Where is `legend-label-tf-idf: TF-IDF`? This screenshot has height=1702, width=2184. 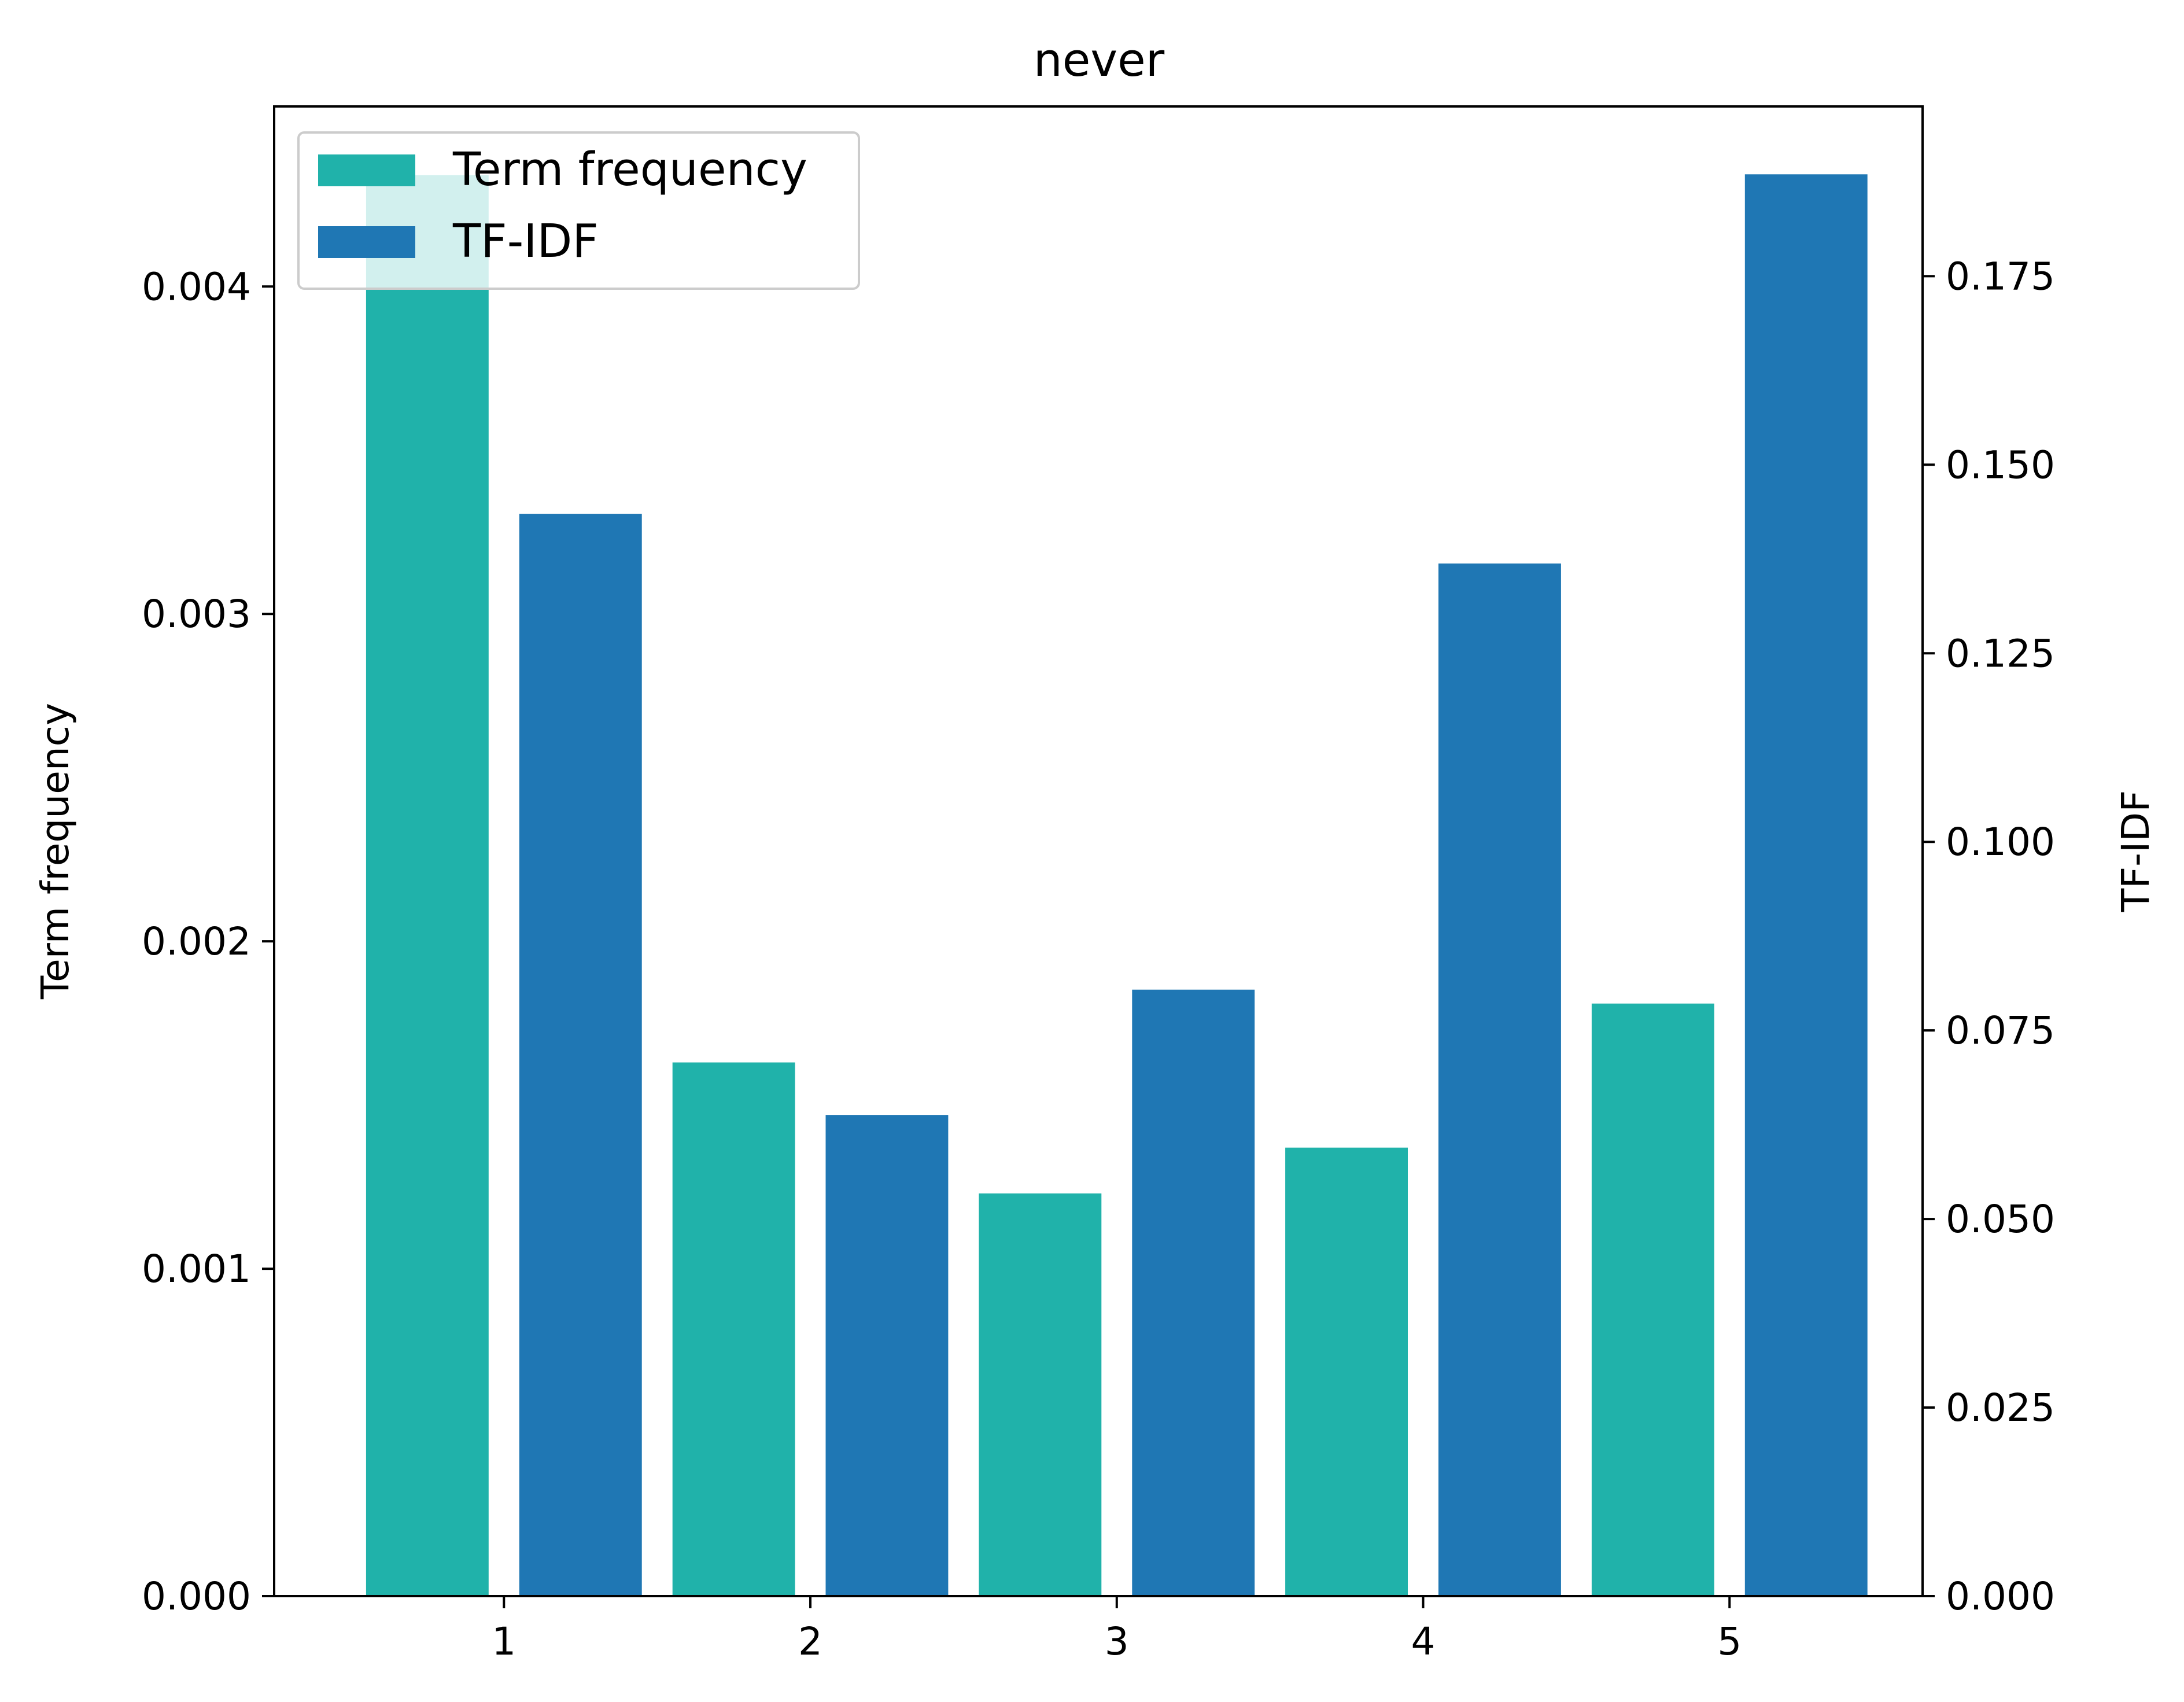
legend-label-tf-idf: TF-IDF is located at coordinates (526, 241).